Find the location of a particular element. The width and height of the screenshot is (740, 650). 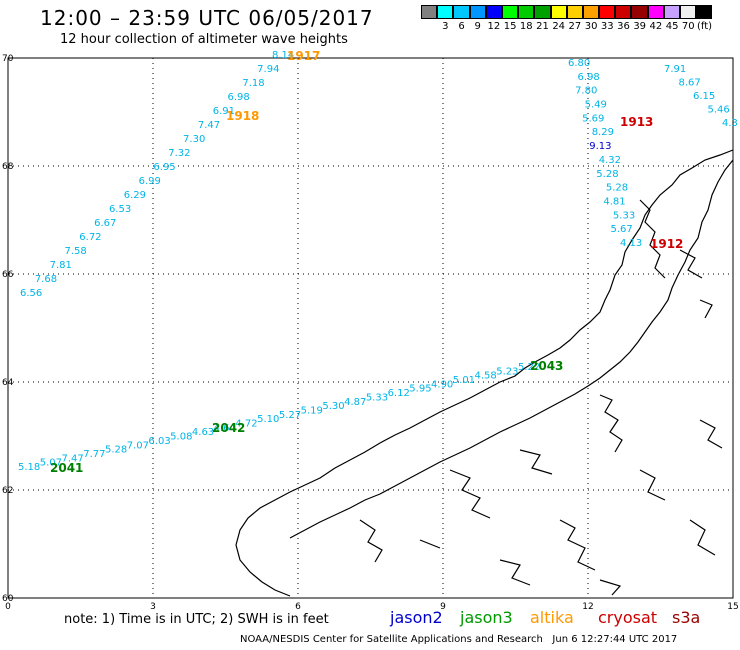

wave-height-label: 5.30 is located at coordinates (333, 406).